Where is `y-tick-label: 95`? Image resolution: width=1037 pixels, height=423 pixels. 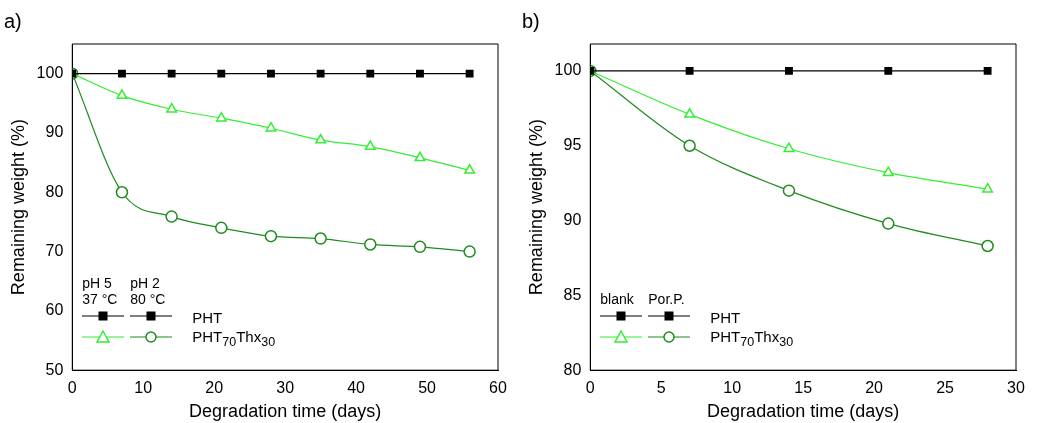 y-tick-label: 95 is located at coordinates (572, 145).